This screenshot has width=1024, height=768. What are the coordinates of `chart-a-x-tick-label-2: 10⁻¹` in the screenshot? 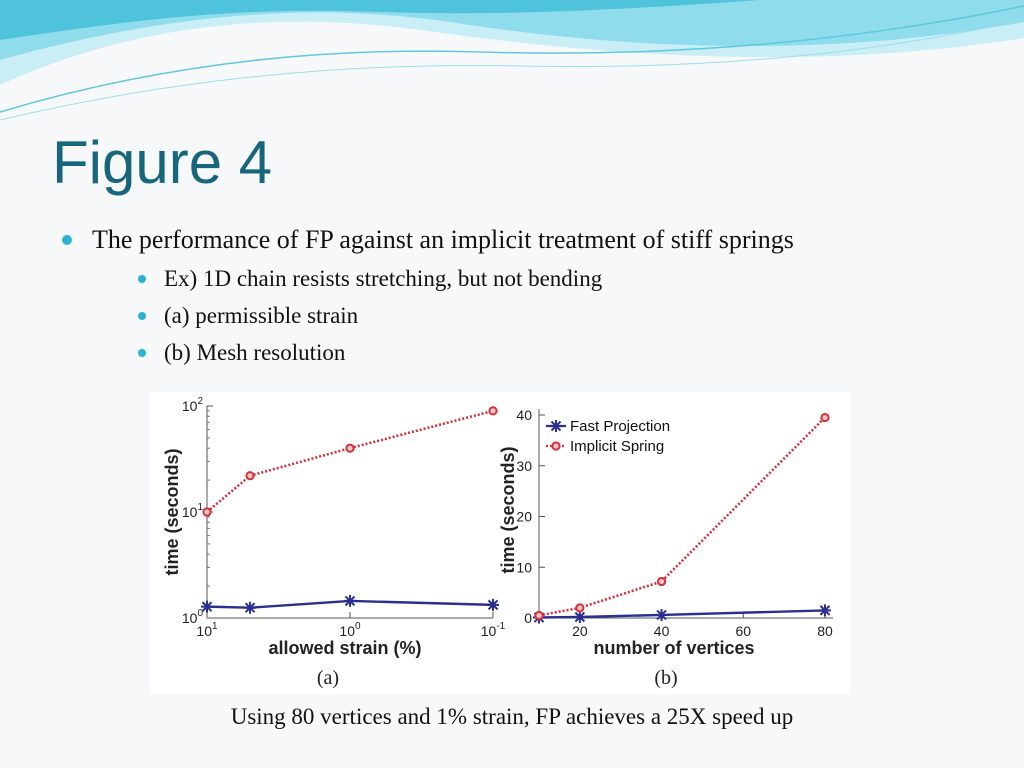 It's located at (493, 630).